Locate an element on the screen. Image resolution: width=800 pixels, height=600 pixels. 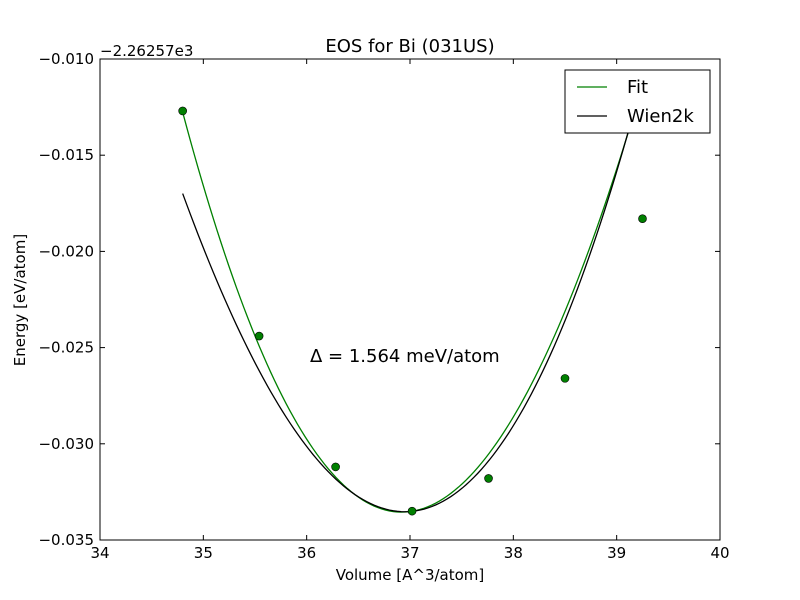
x-tick-label: 34 is located at coordinates (99, 553).